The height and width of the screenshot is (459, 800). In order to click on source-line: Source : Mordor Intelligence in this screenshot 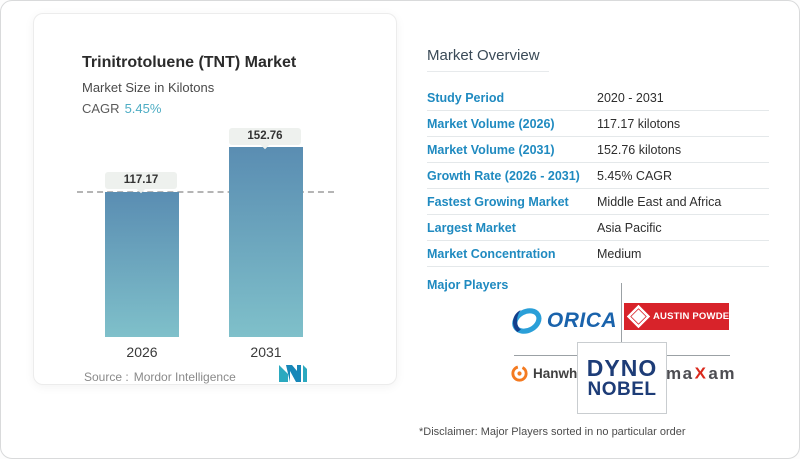, I will do `click(160, 377)`.